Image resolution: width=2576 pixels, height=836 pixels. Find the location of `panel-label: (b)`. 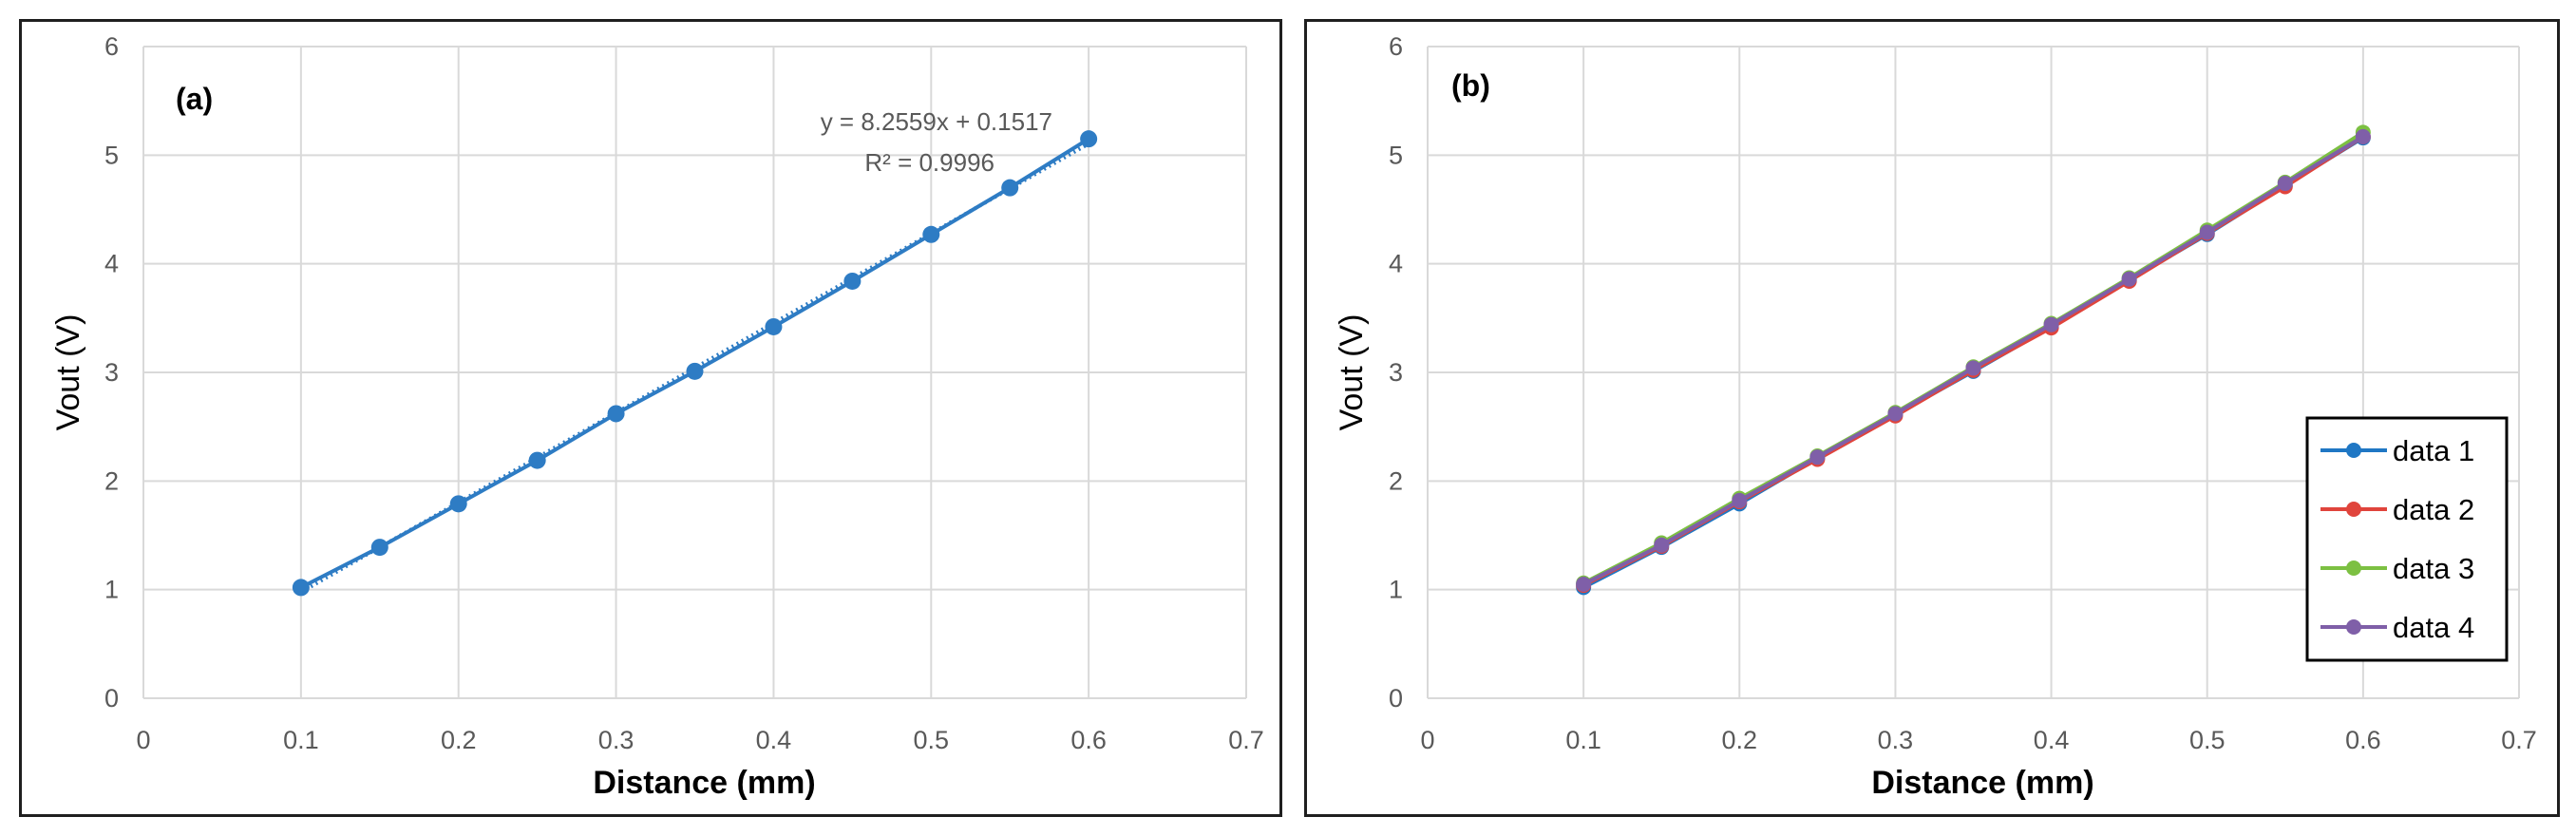

panel-label: (b) is located at coordinates (1470, 85).